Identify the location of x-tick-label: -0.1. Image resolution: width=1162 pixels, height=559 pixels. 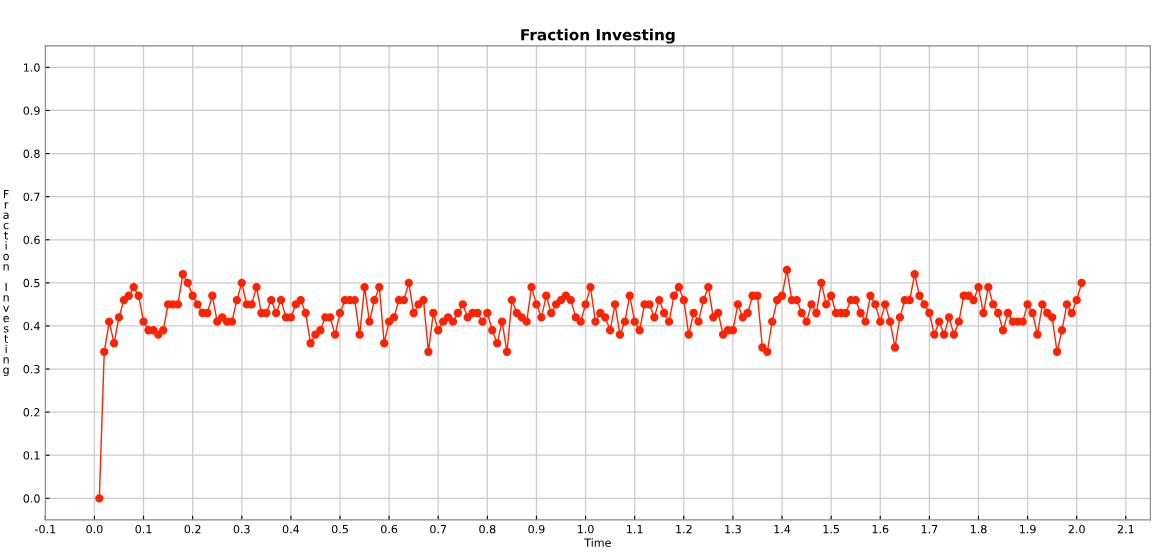
(45, 529).